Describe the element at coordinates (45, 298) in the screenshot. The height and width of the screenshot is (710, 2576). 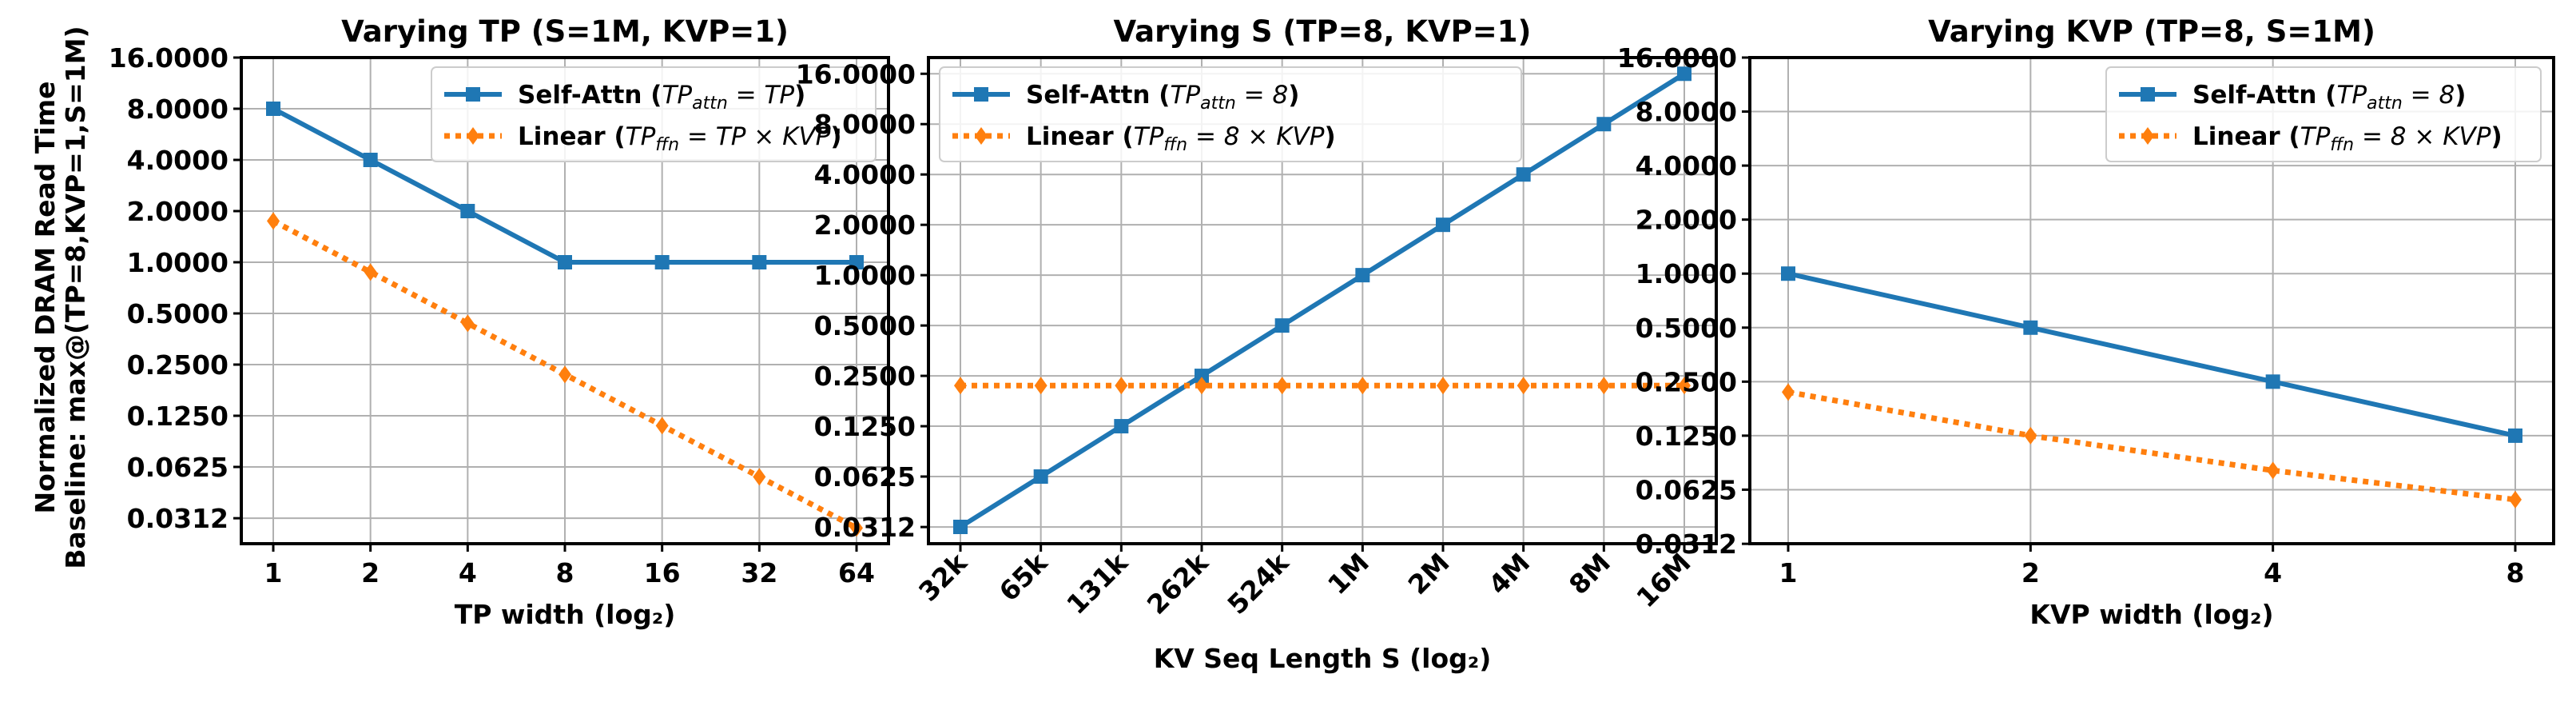
I see `y-axis-label-line1: Normalized DRAM Read Time` at that location.